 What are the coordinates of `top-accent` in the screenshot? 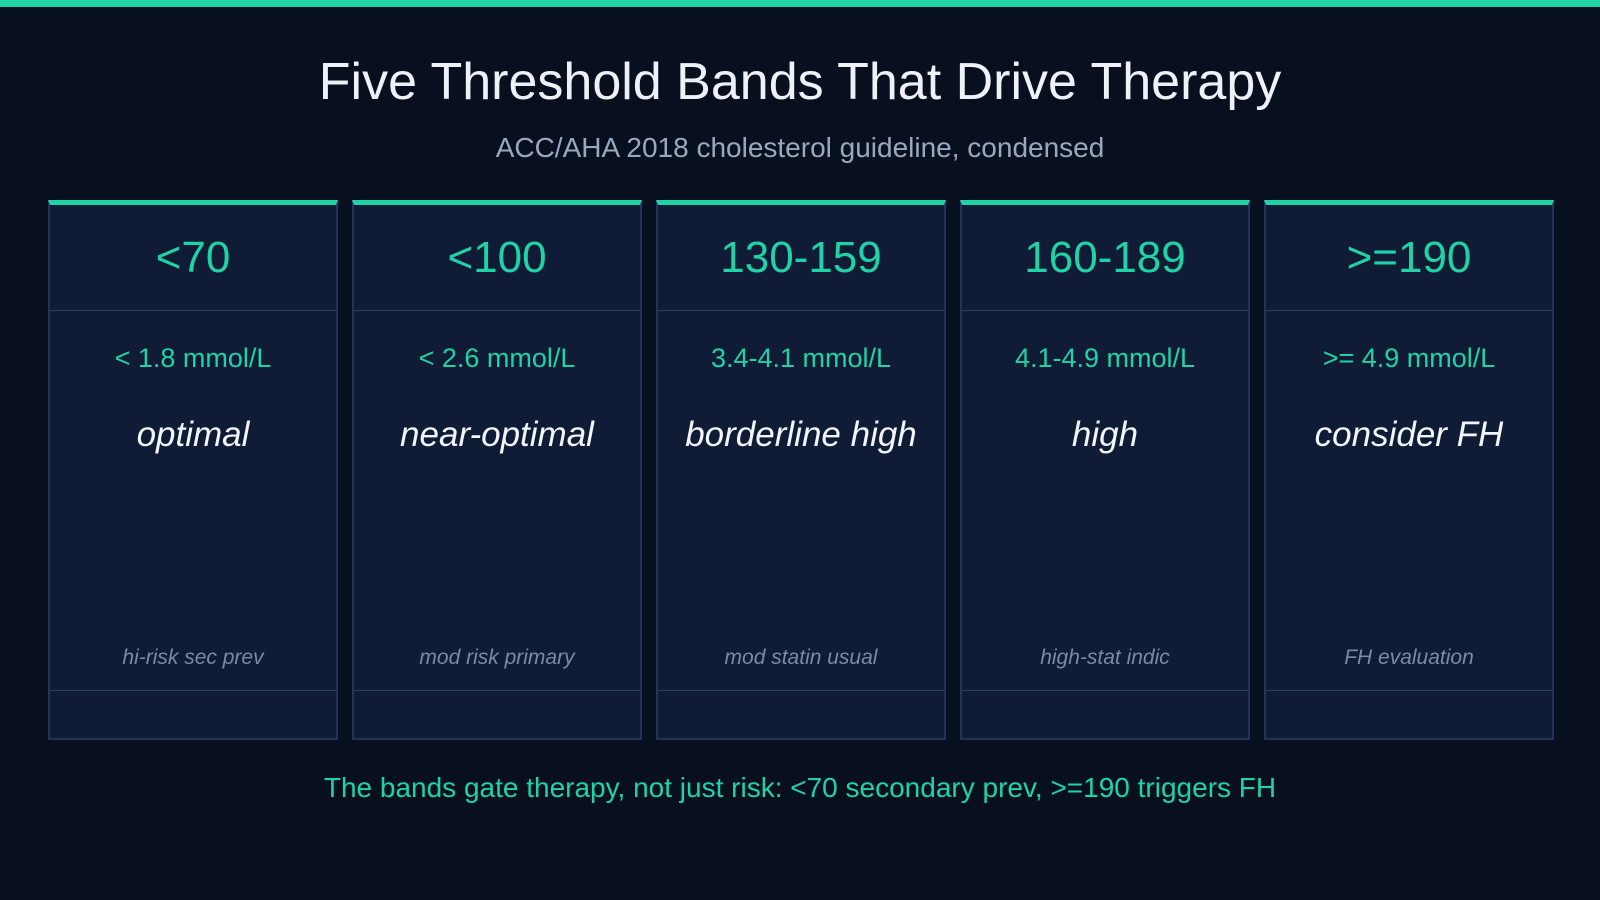 It's located at (800, 3).